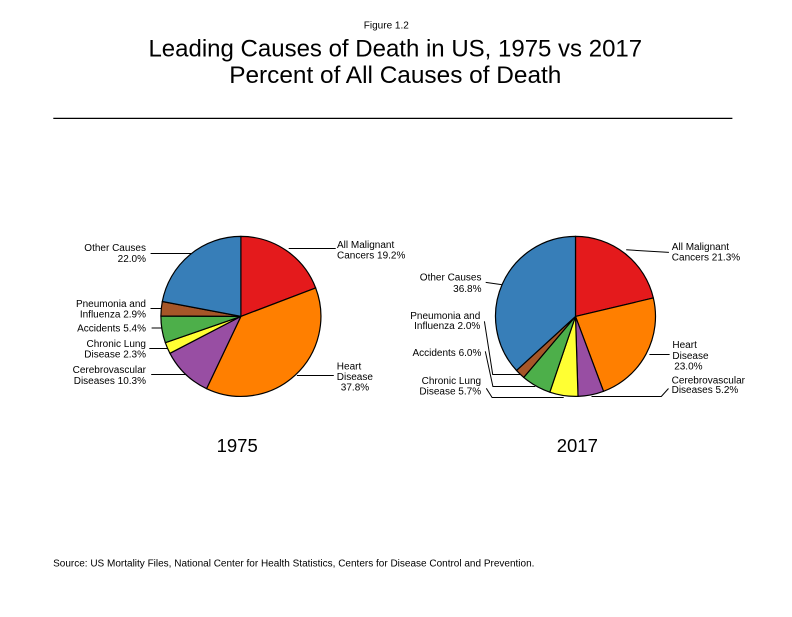 This screenshot has height=617, width=792. Describe the element at coordinates (450, 391) in the screenshot. I see `svg-text: Disease 5.7%` at that location.